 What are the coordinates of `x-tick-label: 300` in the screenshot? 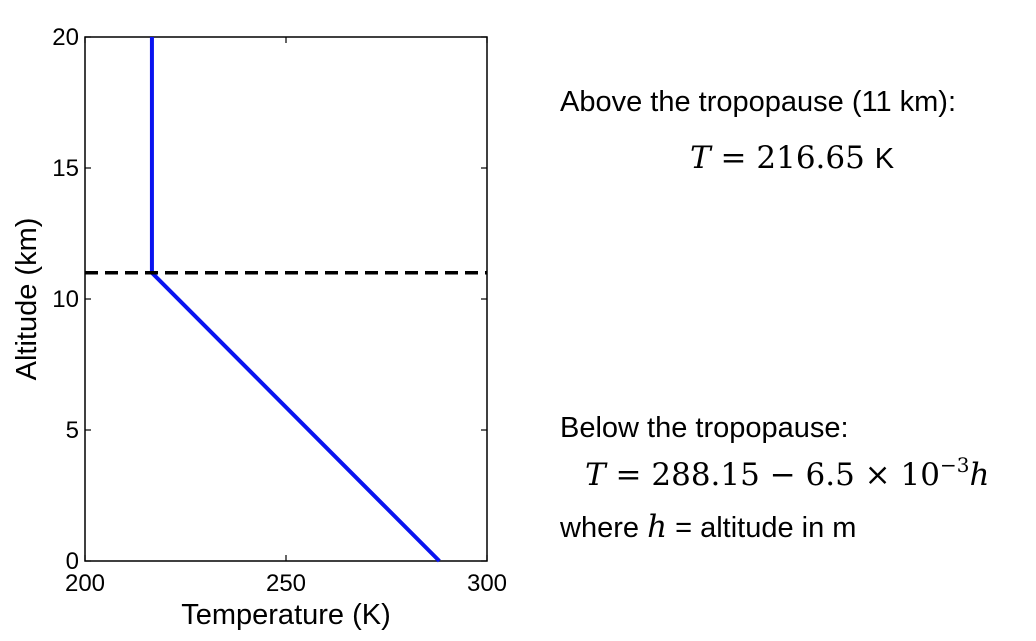 It's located at (487, 583).